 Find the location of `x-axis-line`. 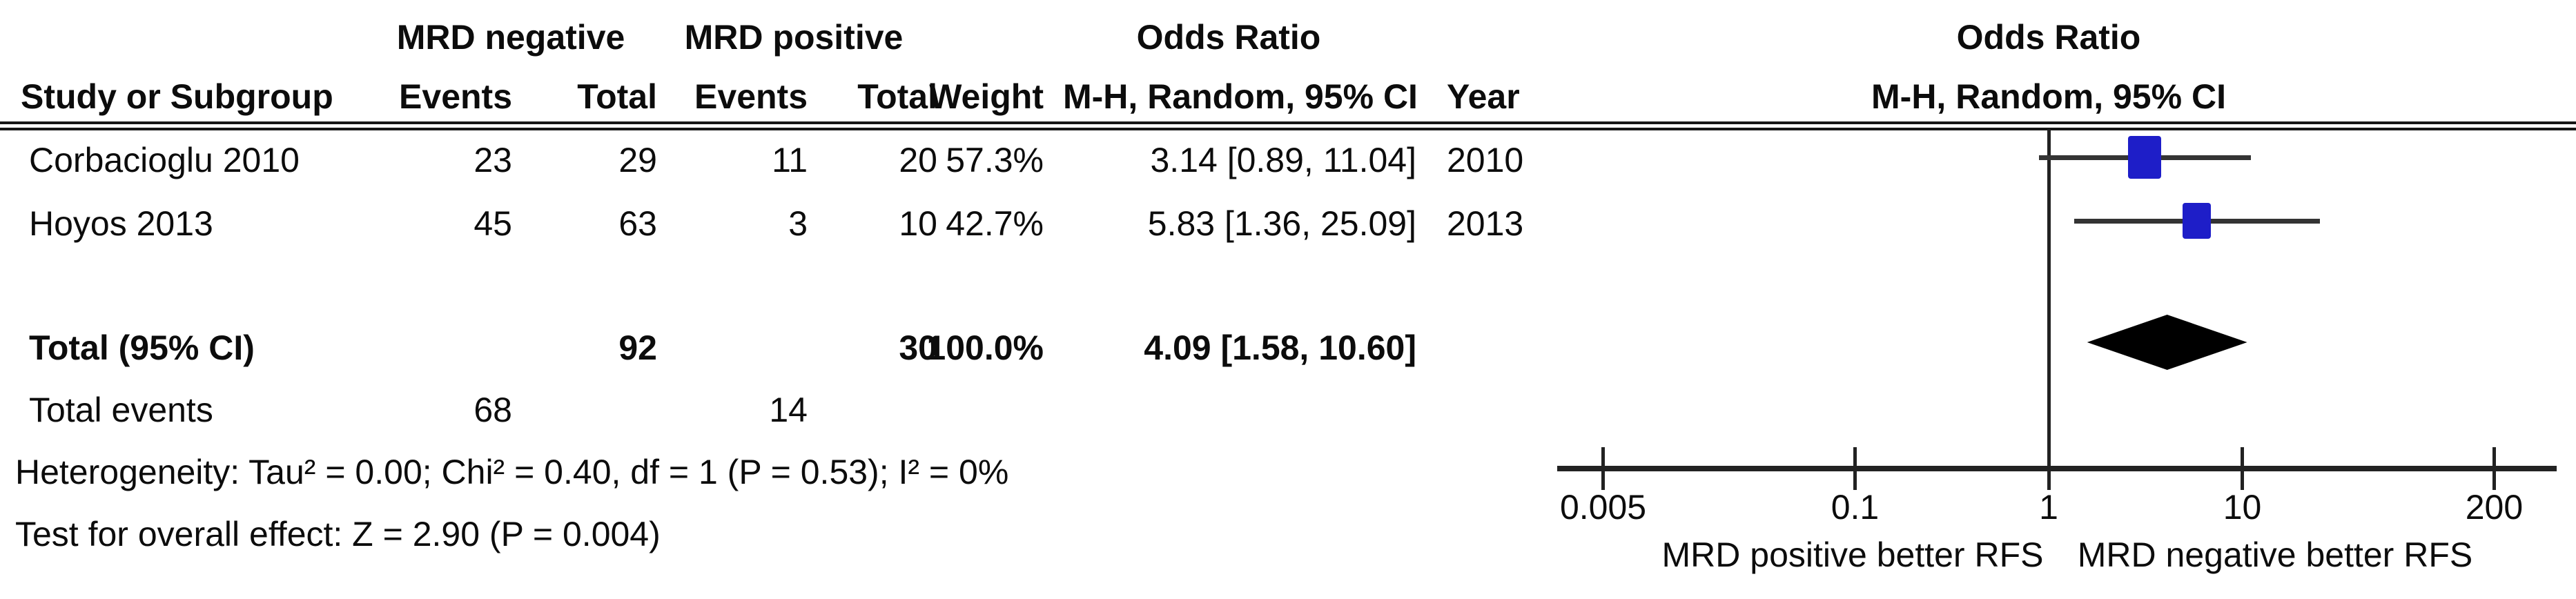

x-axis-line is located at coordinates (2057, 468).